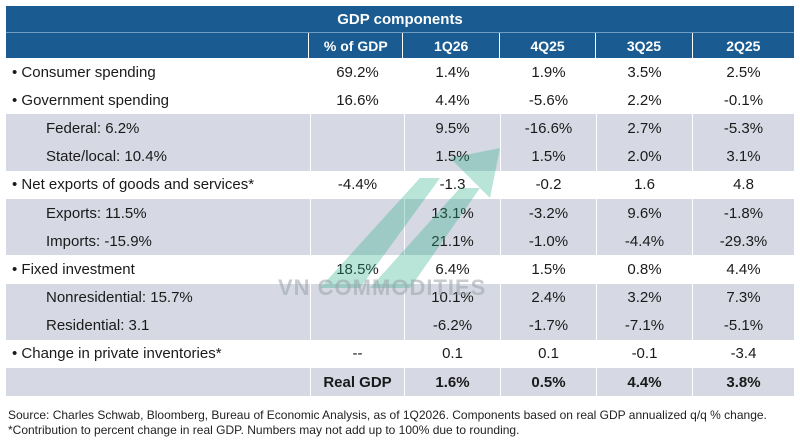 The height and width of the screenshot is (448, 800). Describe the element at coordinates (452, 325) in the screenshot. I see `cell-1q26: -6.2%` at that location.